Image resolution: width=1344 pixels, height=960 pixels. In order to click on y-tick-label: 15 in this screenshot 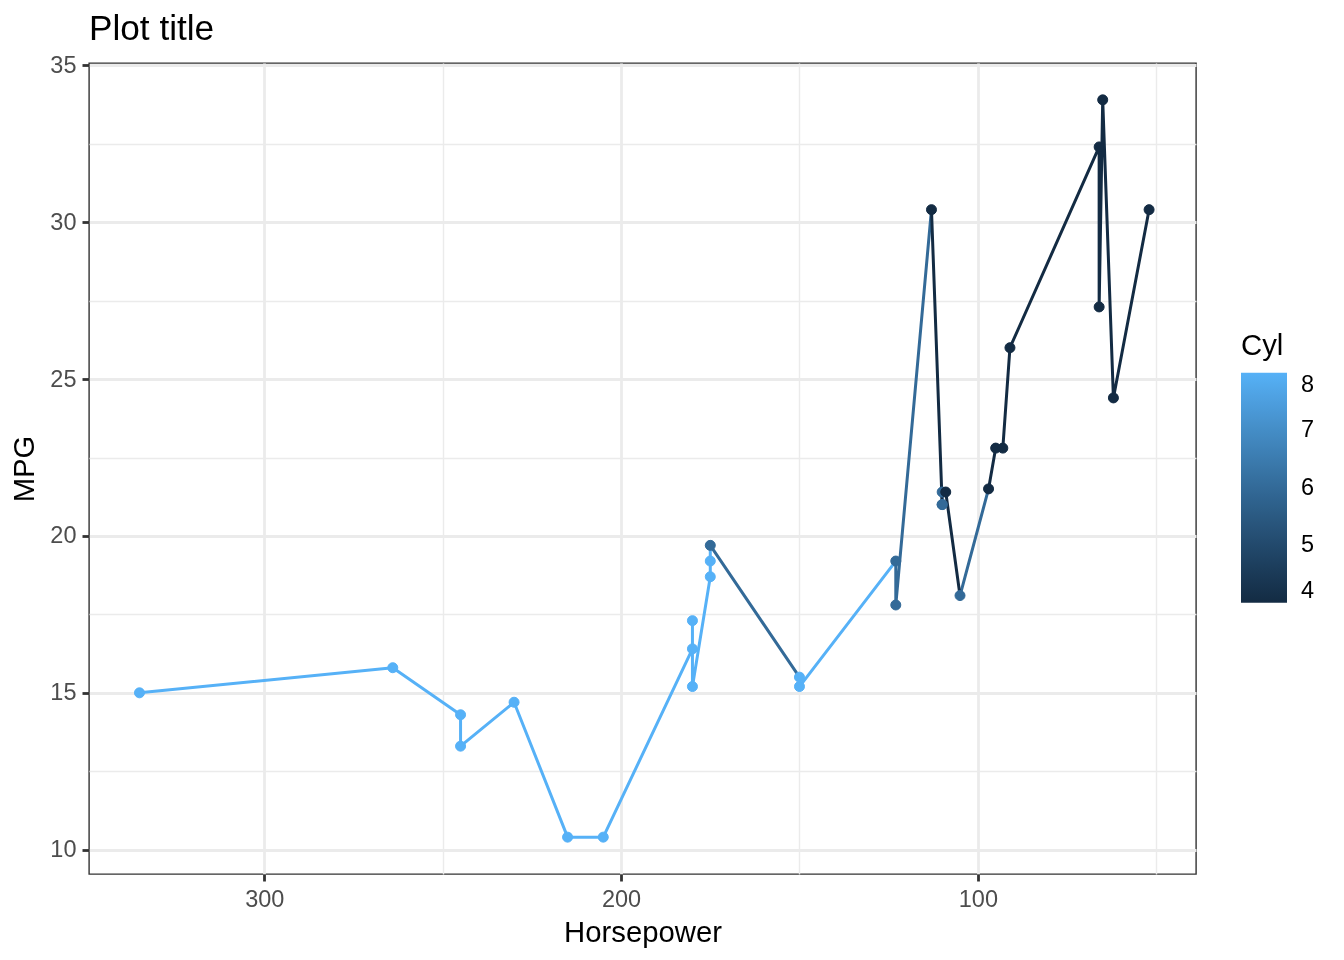, I will do `click(63, 692)`.